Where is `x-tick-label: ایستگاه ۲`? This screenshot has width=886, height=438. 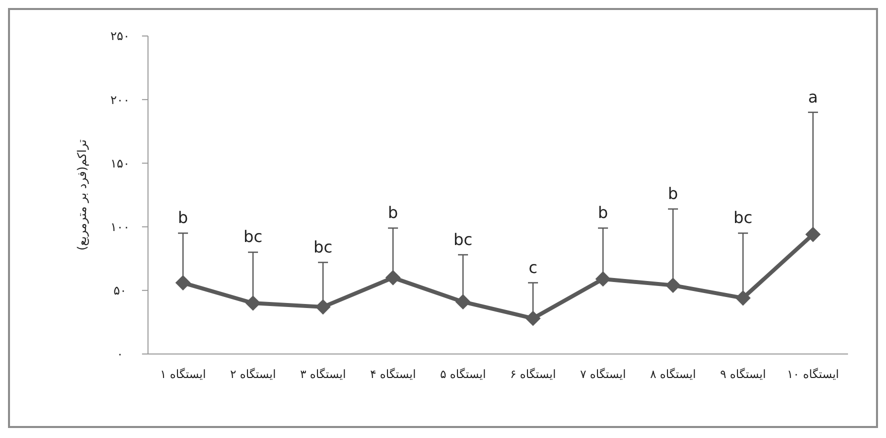 x-tick-label: ایستگاه ۲ is located at coordinates (253, 374).